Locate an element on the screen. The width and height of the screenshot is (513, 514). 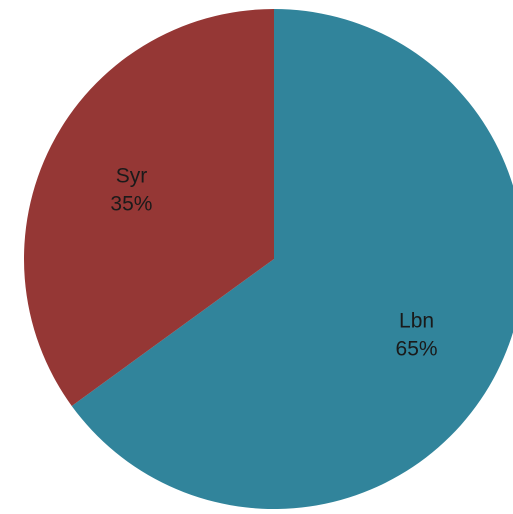
slice-name-lbn: Lbn is located at coordinates (416, 321).